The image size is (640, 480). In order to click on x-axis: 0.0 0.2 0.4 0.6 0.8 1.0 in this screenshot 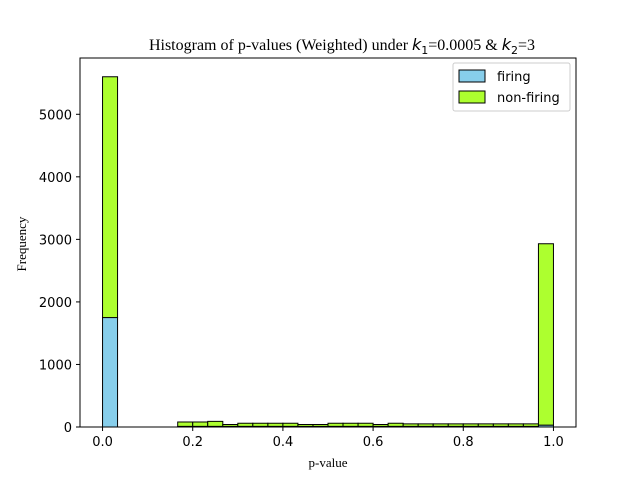, I will do `click(328, 438)`.